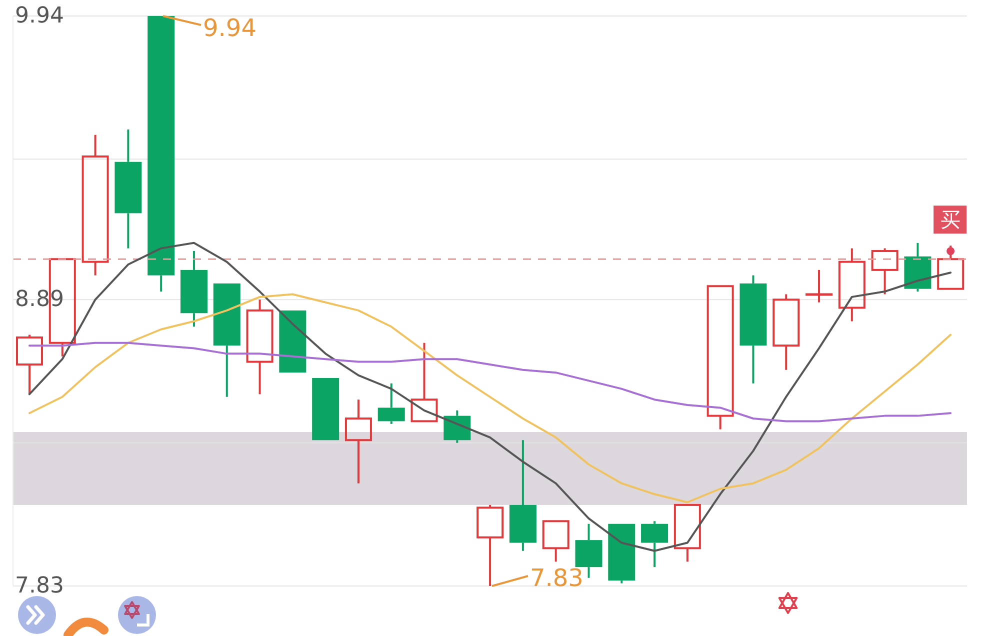 Image resolution: width=984 pixels, height=636 pixels. What do you see at coordinates (557, 578) in the screenshot?
I see `annotation: 7.83` at bounding box center [557, 578].